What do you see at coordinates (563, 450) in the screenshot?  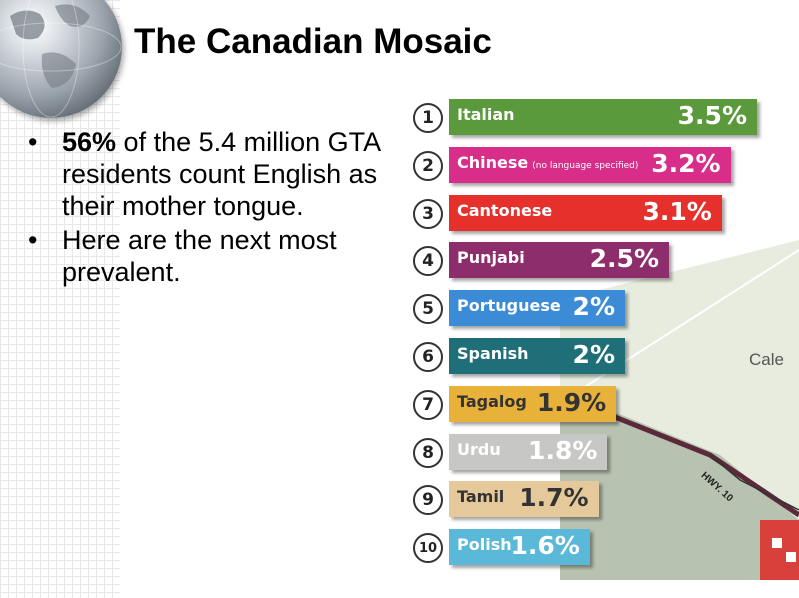 I see `bar-value-label: 1.8%` at bounding box center [563, 450].